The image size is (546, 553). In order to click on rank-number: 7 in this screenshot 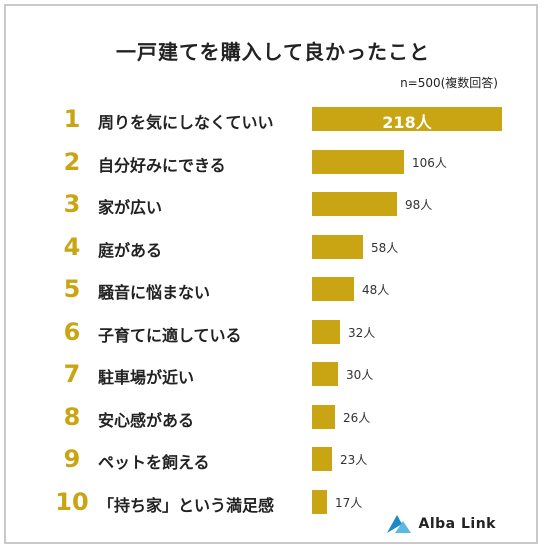, I will do `click(72, 374)`.